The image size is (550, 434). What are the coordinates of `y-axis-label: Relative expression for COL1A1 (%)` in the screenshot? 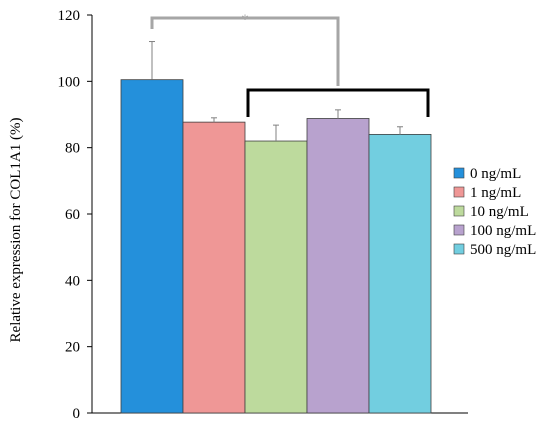 It's located at (16, 230).